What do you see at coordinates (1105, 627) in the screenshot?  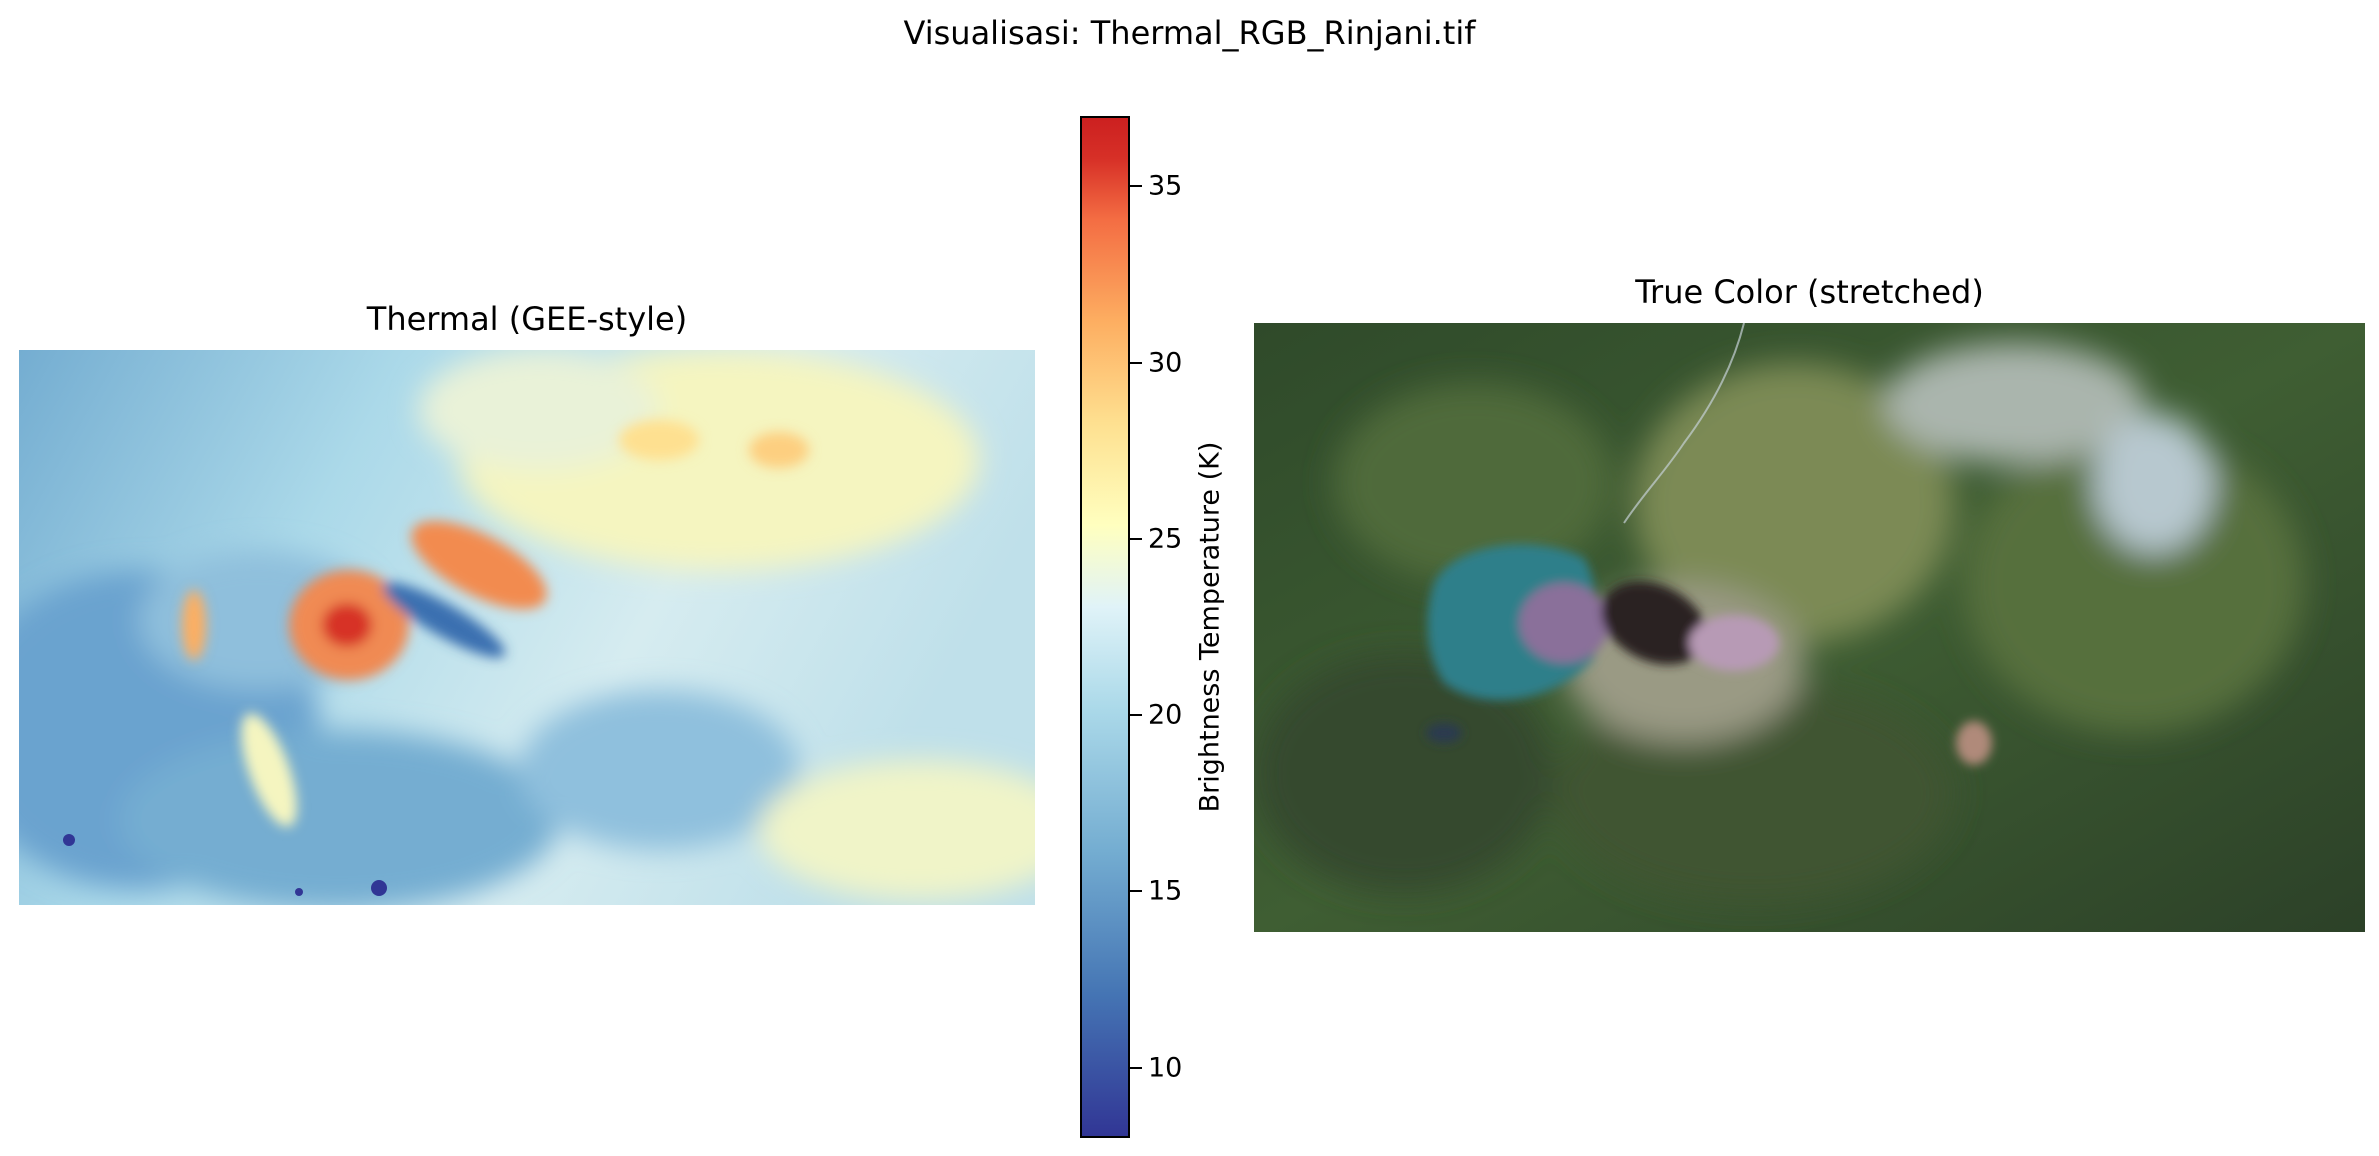 I see `colorbar` at bounding box center [1105, 627].